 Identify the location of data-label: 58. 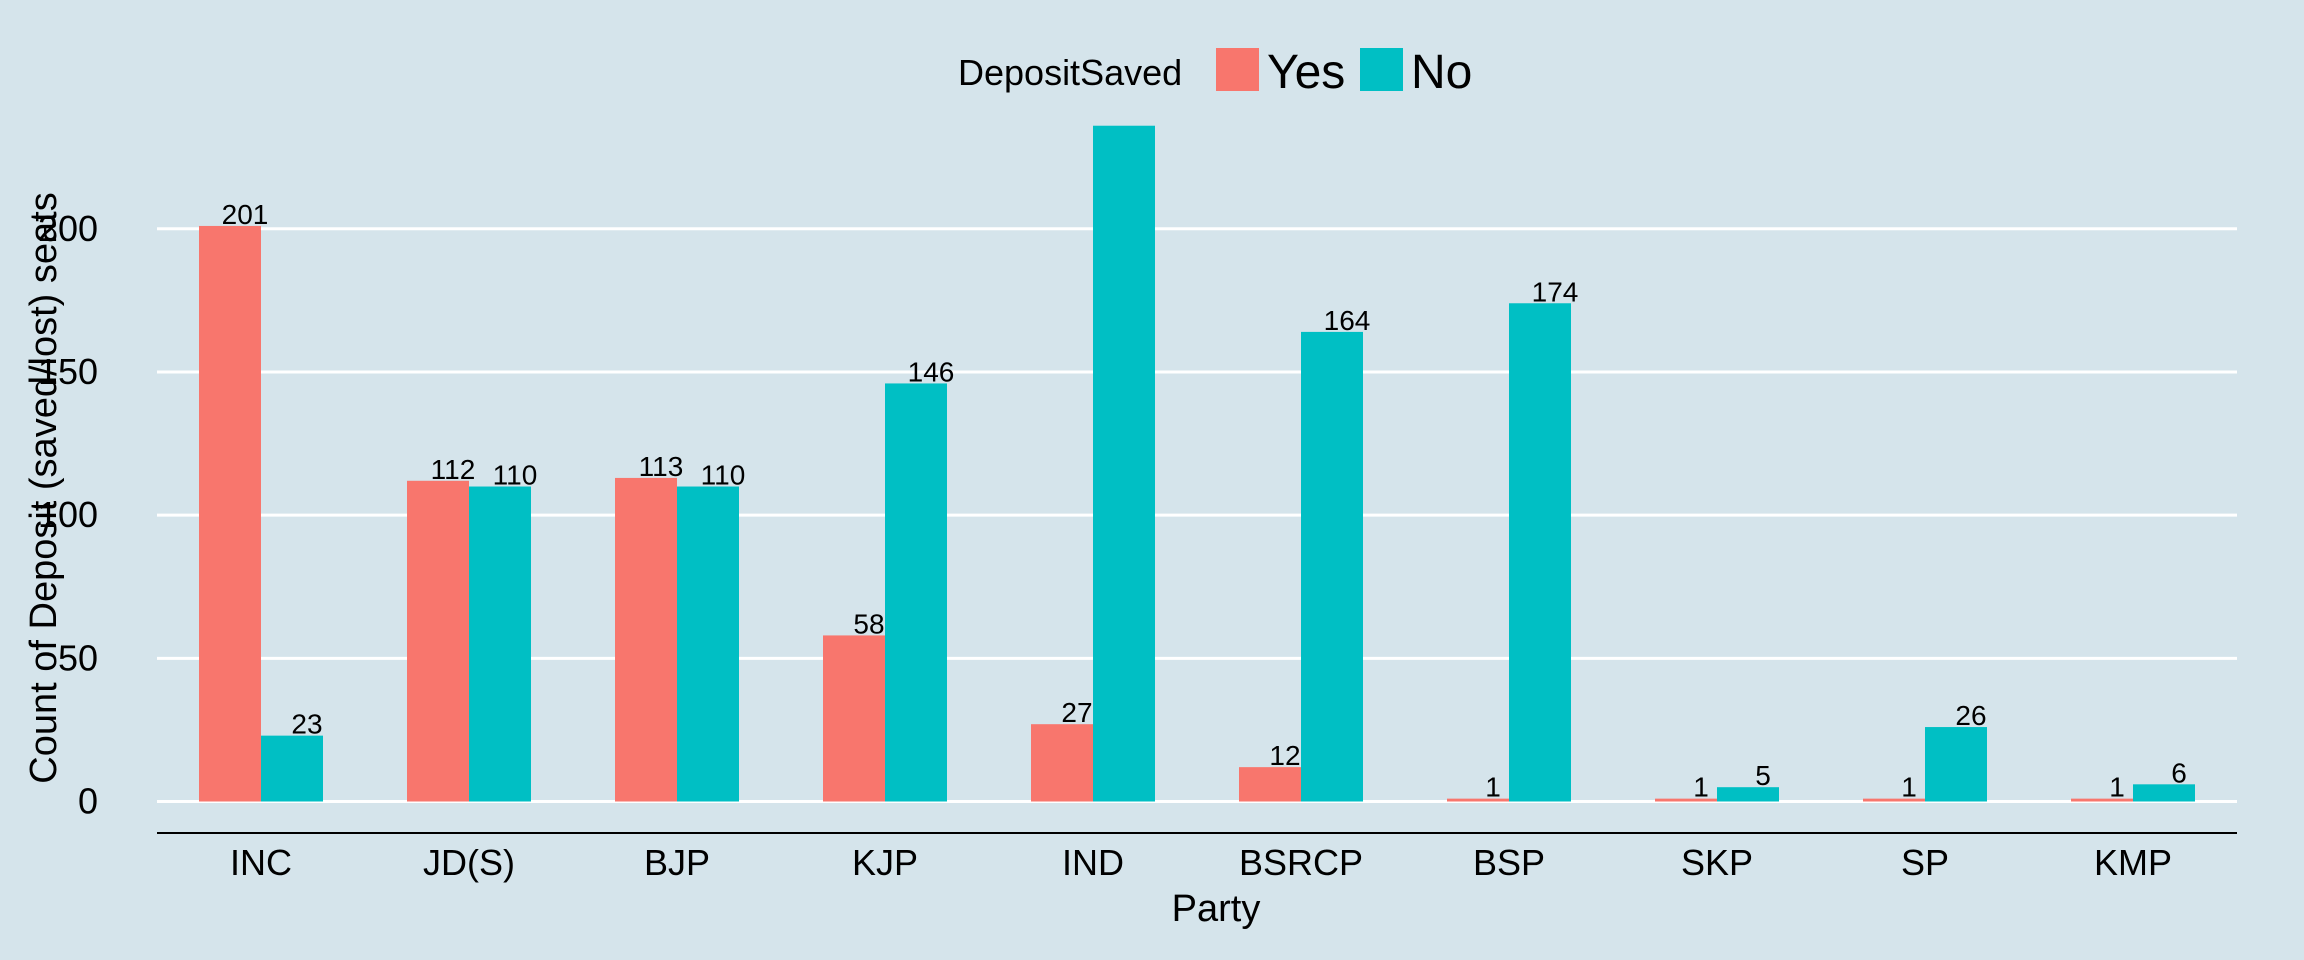
(868, 623).